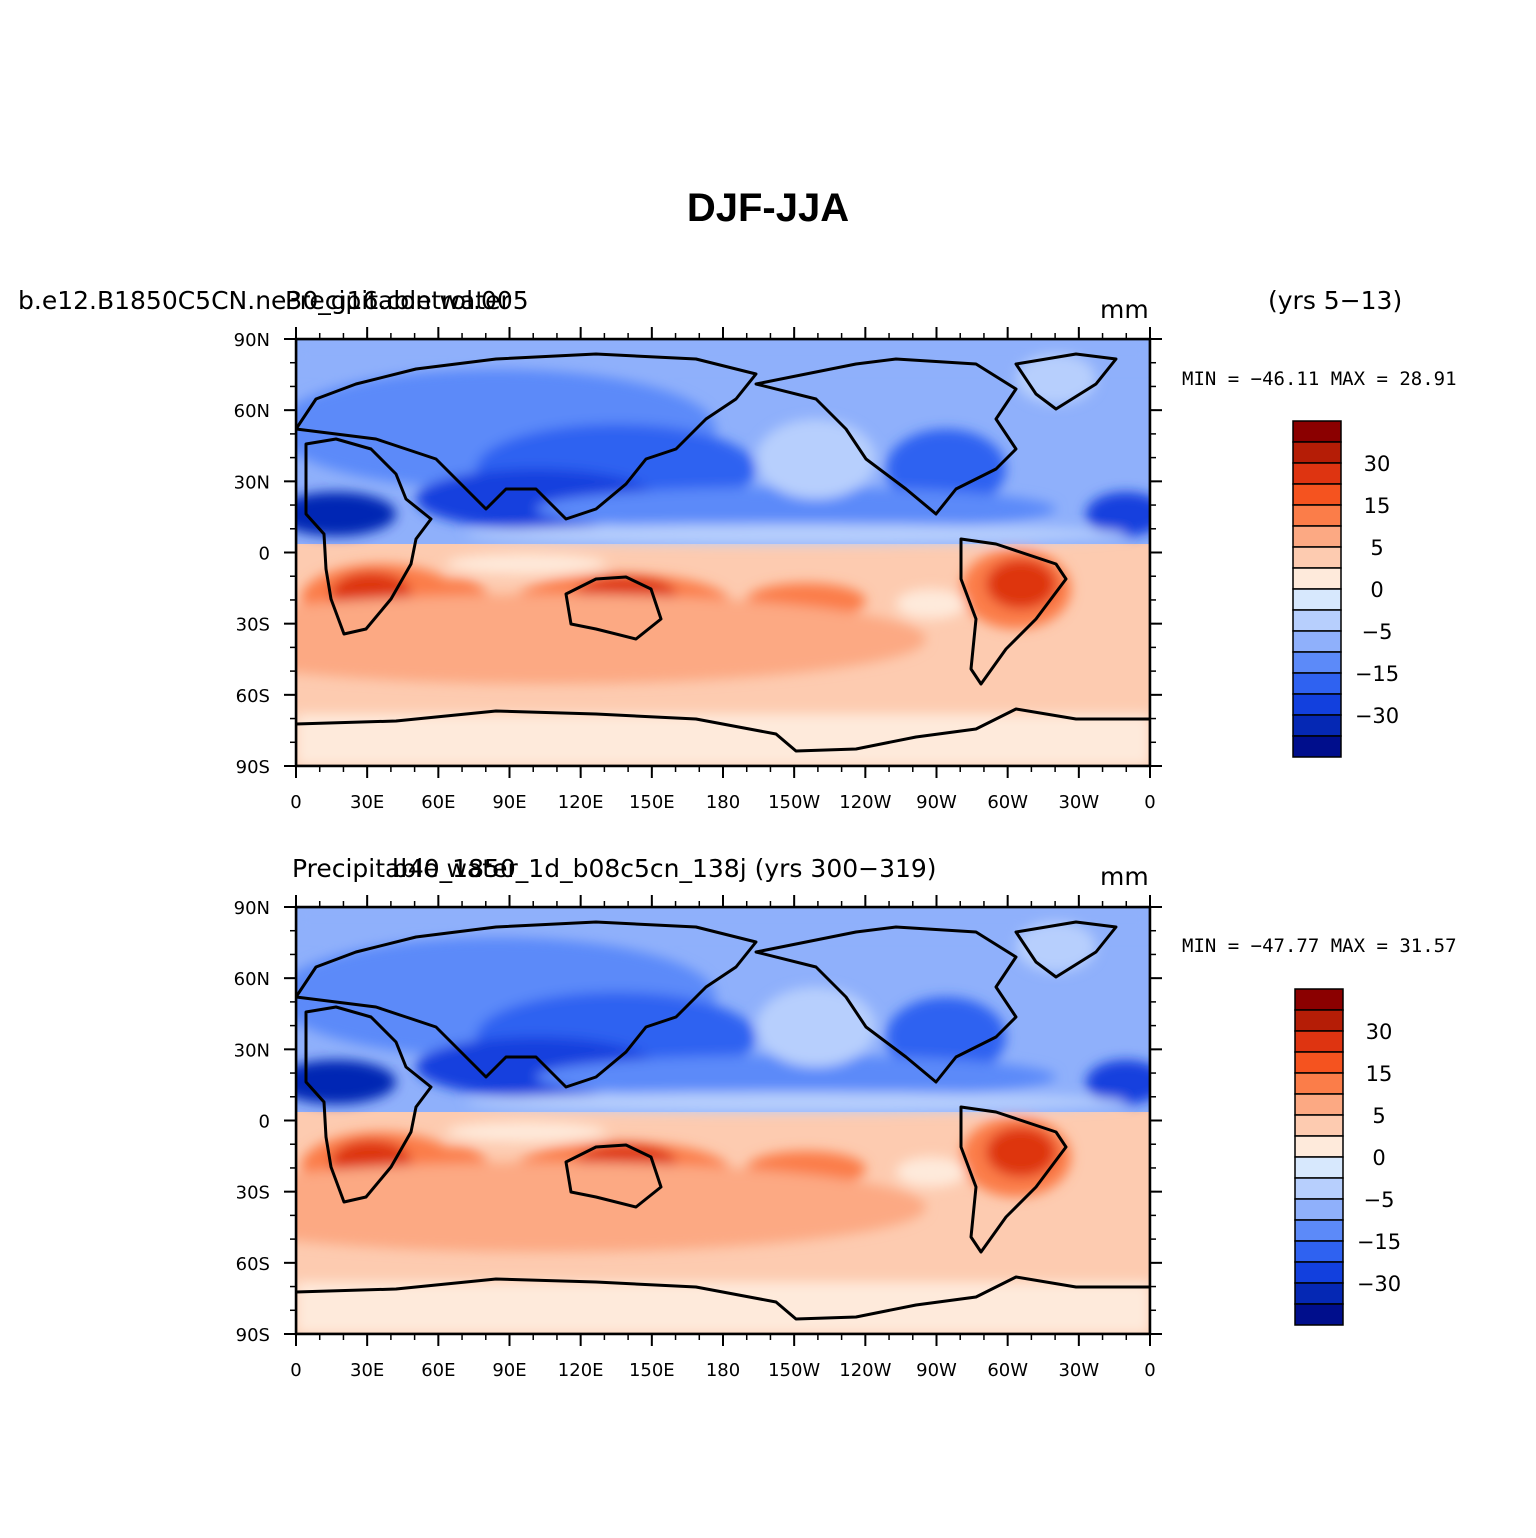 Image resolution: width=1536 pixels, height=1538 pixels. What do you see at coordinates (273, 300) in the screenshot?
I see `panel1-case-title: b.e12.B1850C5CN.ne30_g16.control.005` at bounding box center [273, 300].